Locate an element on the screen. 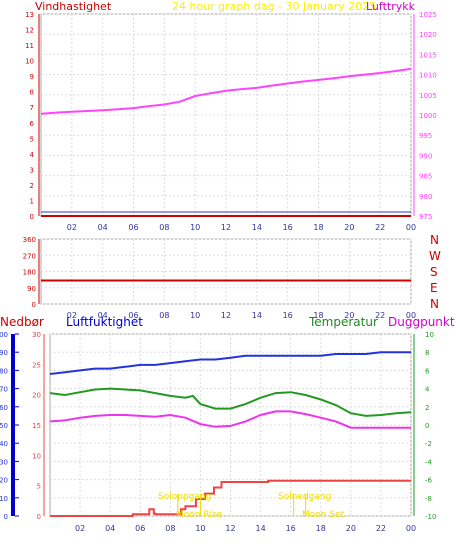 The image size is (460, 547). sunrise-annotation: Soloppgang is located at coordinates (184, 497).